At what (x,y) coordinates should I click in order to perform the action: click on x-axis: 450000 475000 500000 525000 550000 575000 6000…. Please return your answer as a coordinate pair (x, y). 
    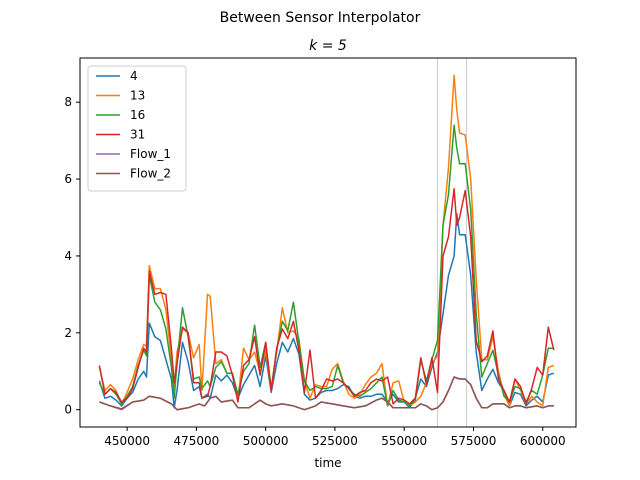
    Looking at the image, I should click on (335, 437).